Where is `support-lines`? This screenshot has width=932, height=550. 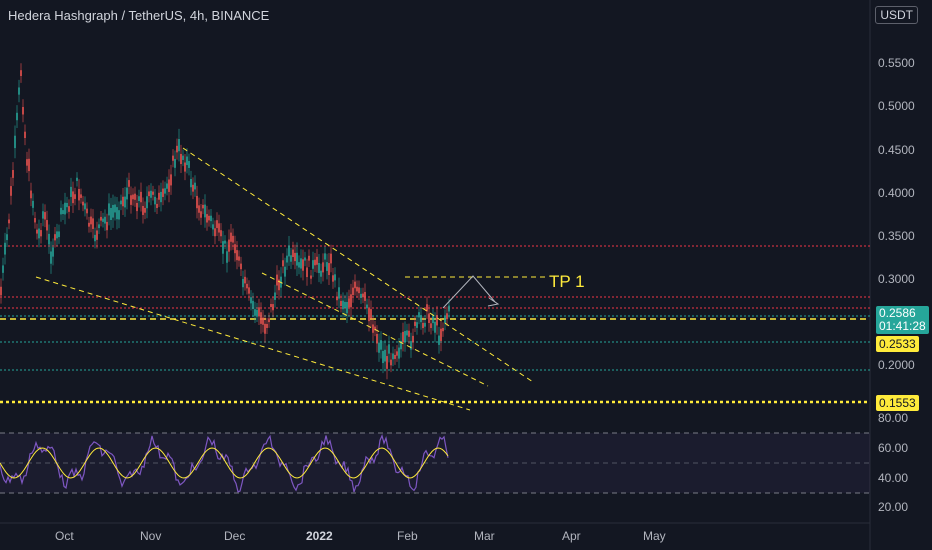 support-lines is located at coordinates (435, 343).